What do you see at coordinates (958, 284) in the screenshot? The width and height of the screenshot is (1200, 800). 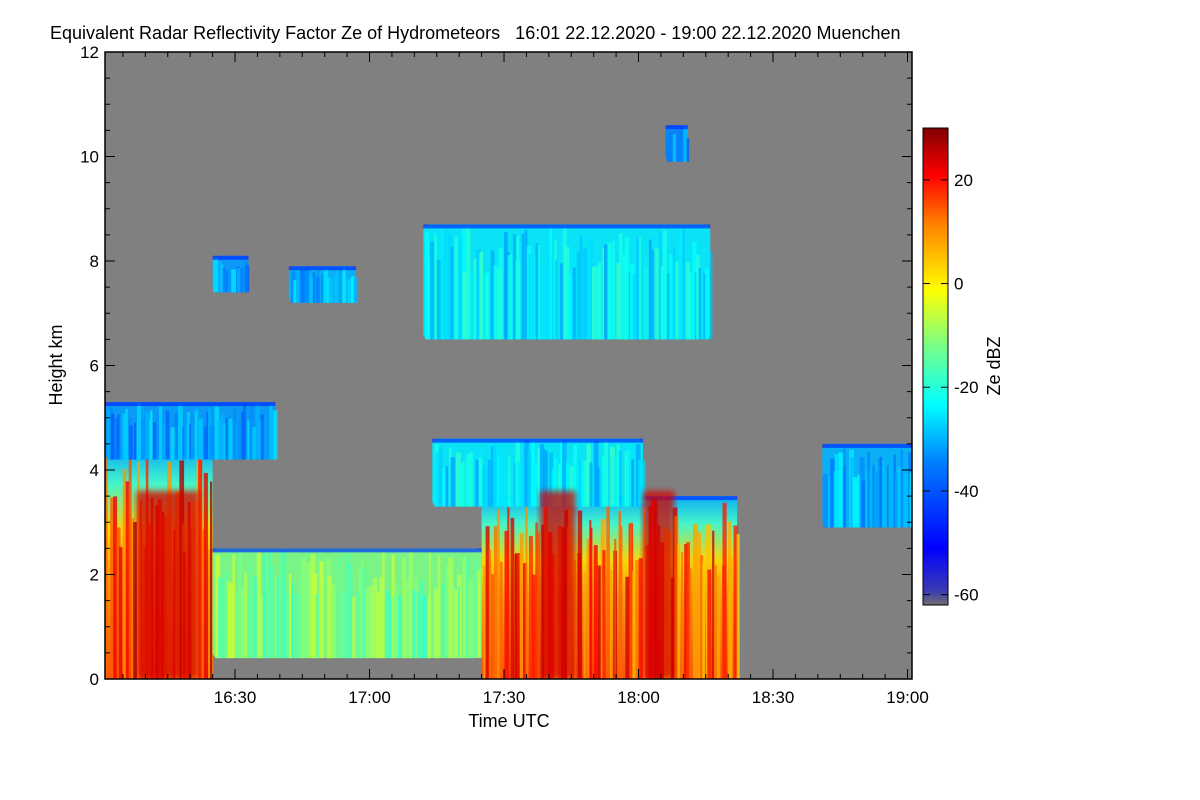 I see `colorbar-tick-label: 0` at bounding box center [958, 284].